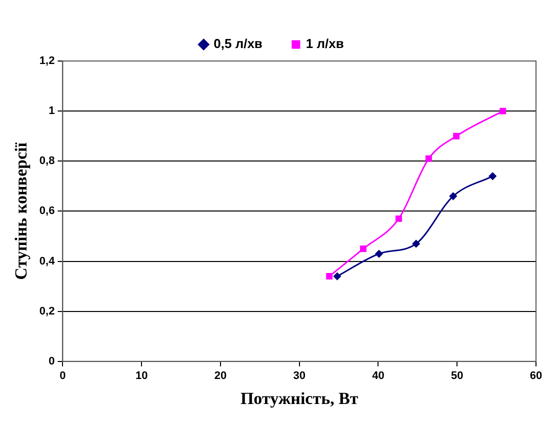  What do you see at coordinates (536, 376) in the screenshot?
I see `x-tick-label: 60` at bounding box center [536, 376].